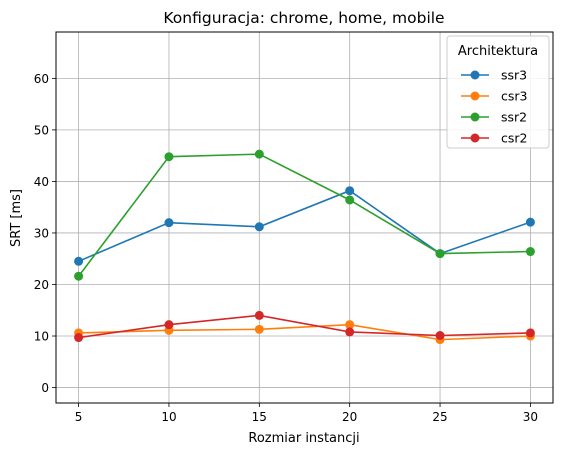 The height and width of the screenshot is (455, 562). Describe the element at coordinates (514, 75) in the screenshot. I see `legend-label: ssr3` at that location.